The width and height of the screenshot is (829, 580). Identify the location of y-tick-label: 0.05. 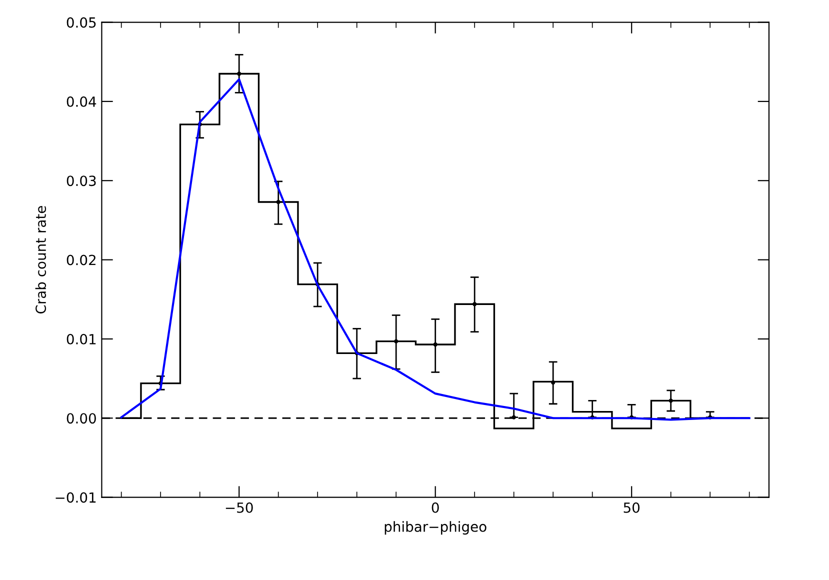
(81, 22).